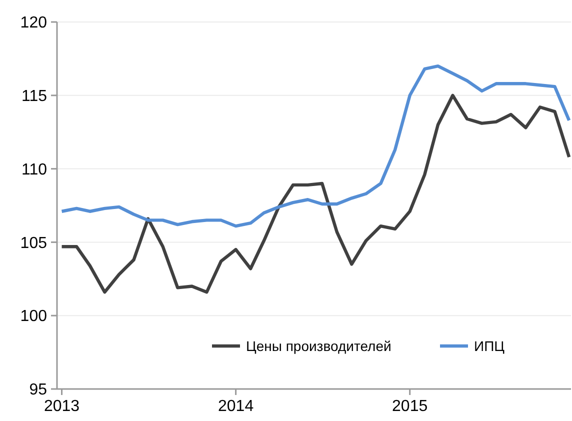 This screenshot has width=572, height=421. Describe the element at coordinates (34, 96) in the screenshot. I see `y-tick-label: 115` at that location.